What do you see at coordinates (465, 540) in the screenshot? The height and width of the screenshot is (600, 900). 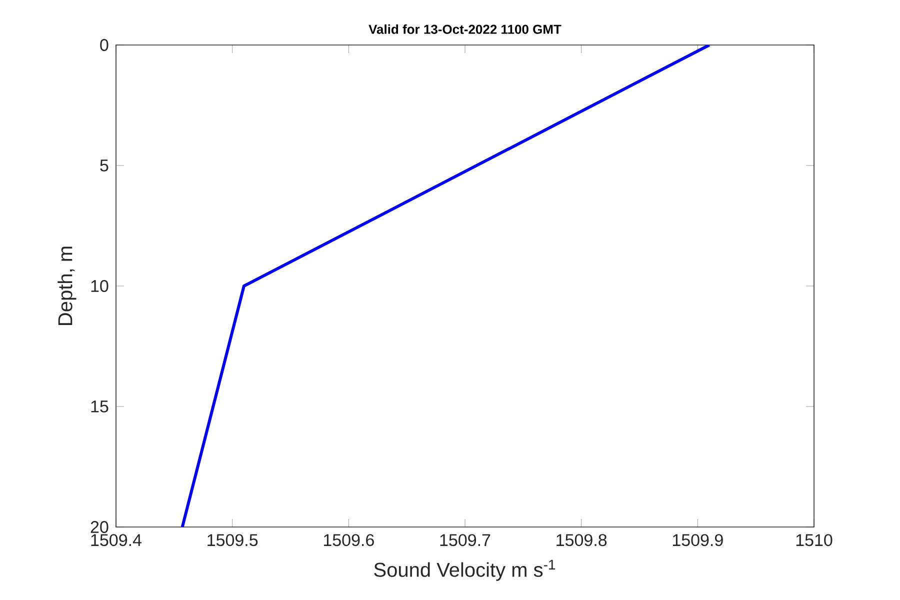 I see `x-tick-label: 1509.7` at bounding box center [465, 540].